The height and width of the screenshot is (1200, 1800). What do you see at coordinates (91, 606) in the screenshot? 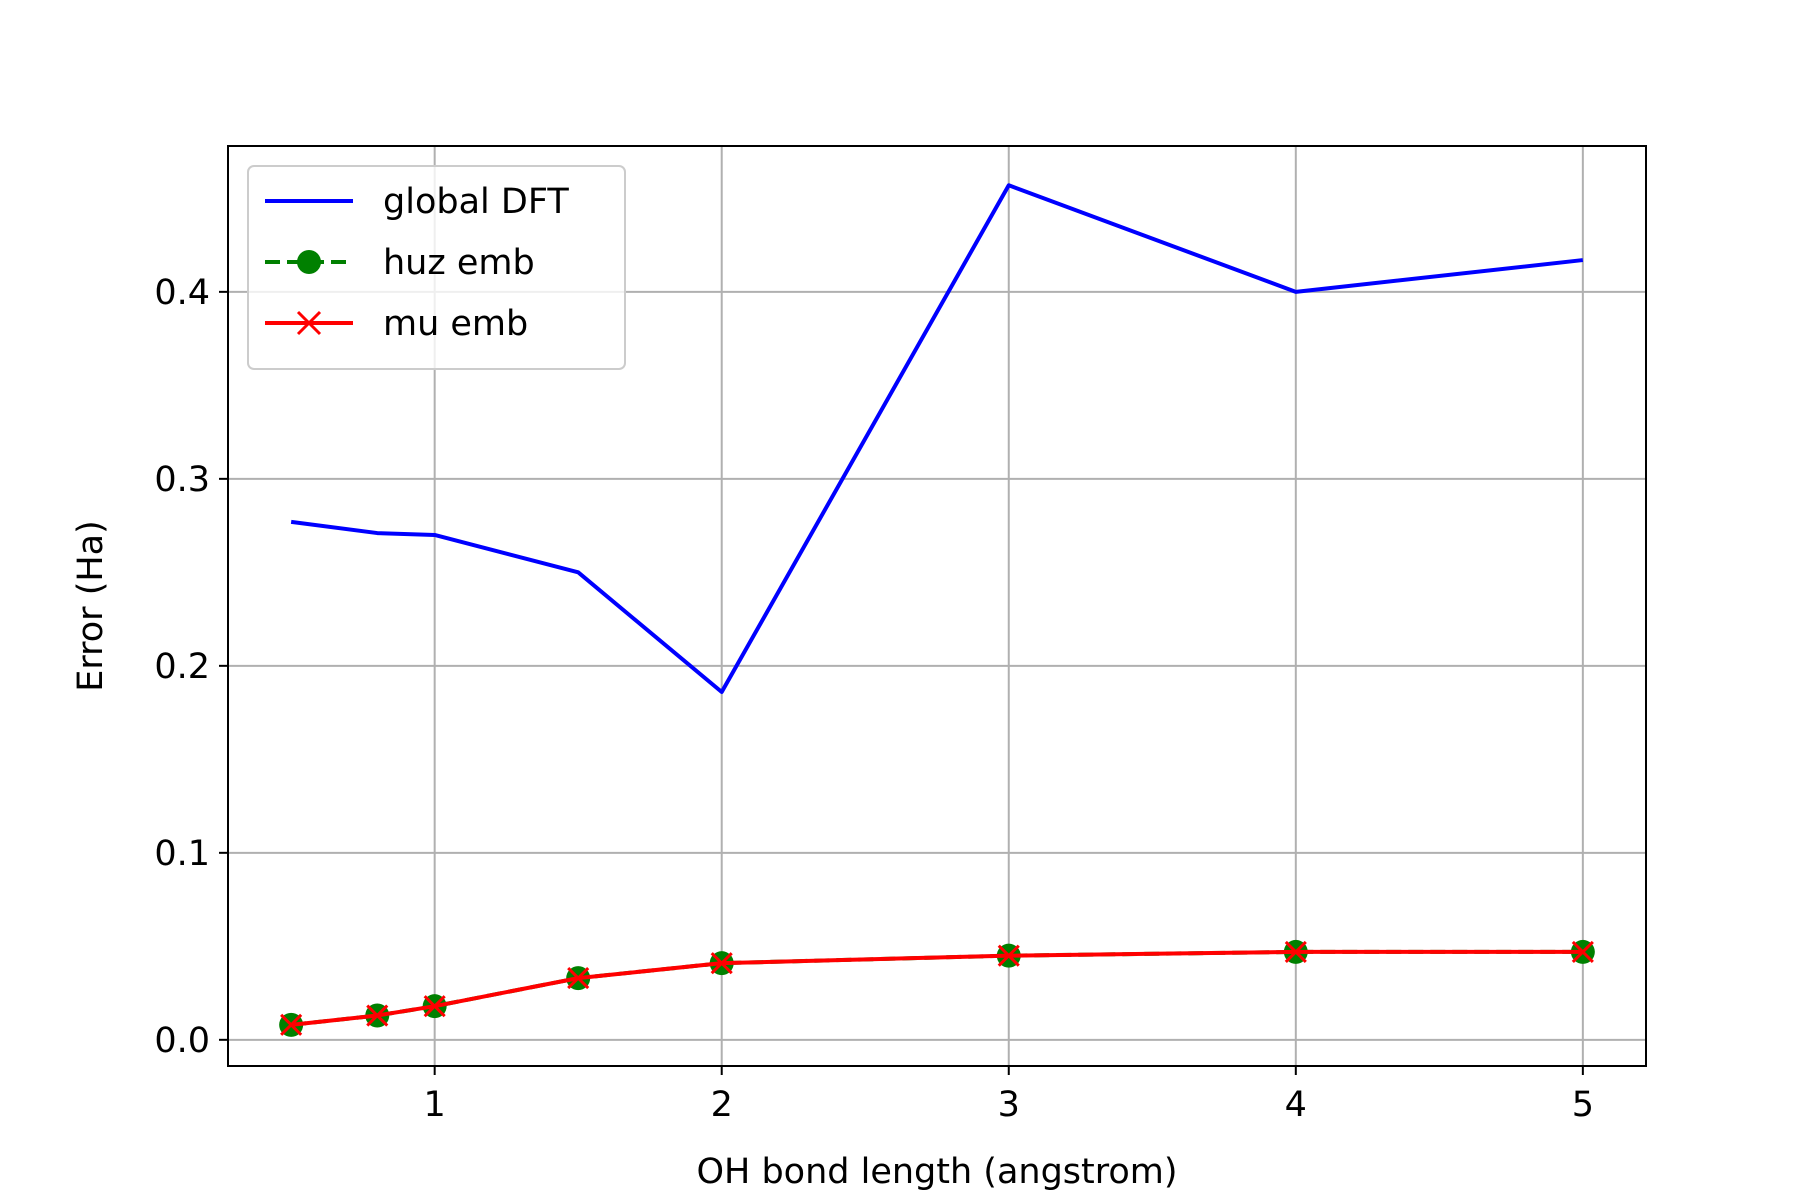
I see `y-axis-label: Error (Ha)` at bounding box center [91, 606].